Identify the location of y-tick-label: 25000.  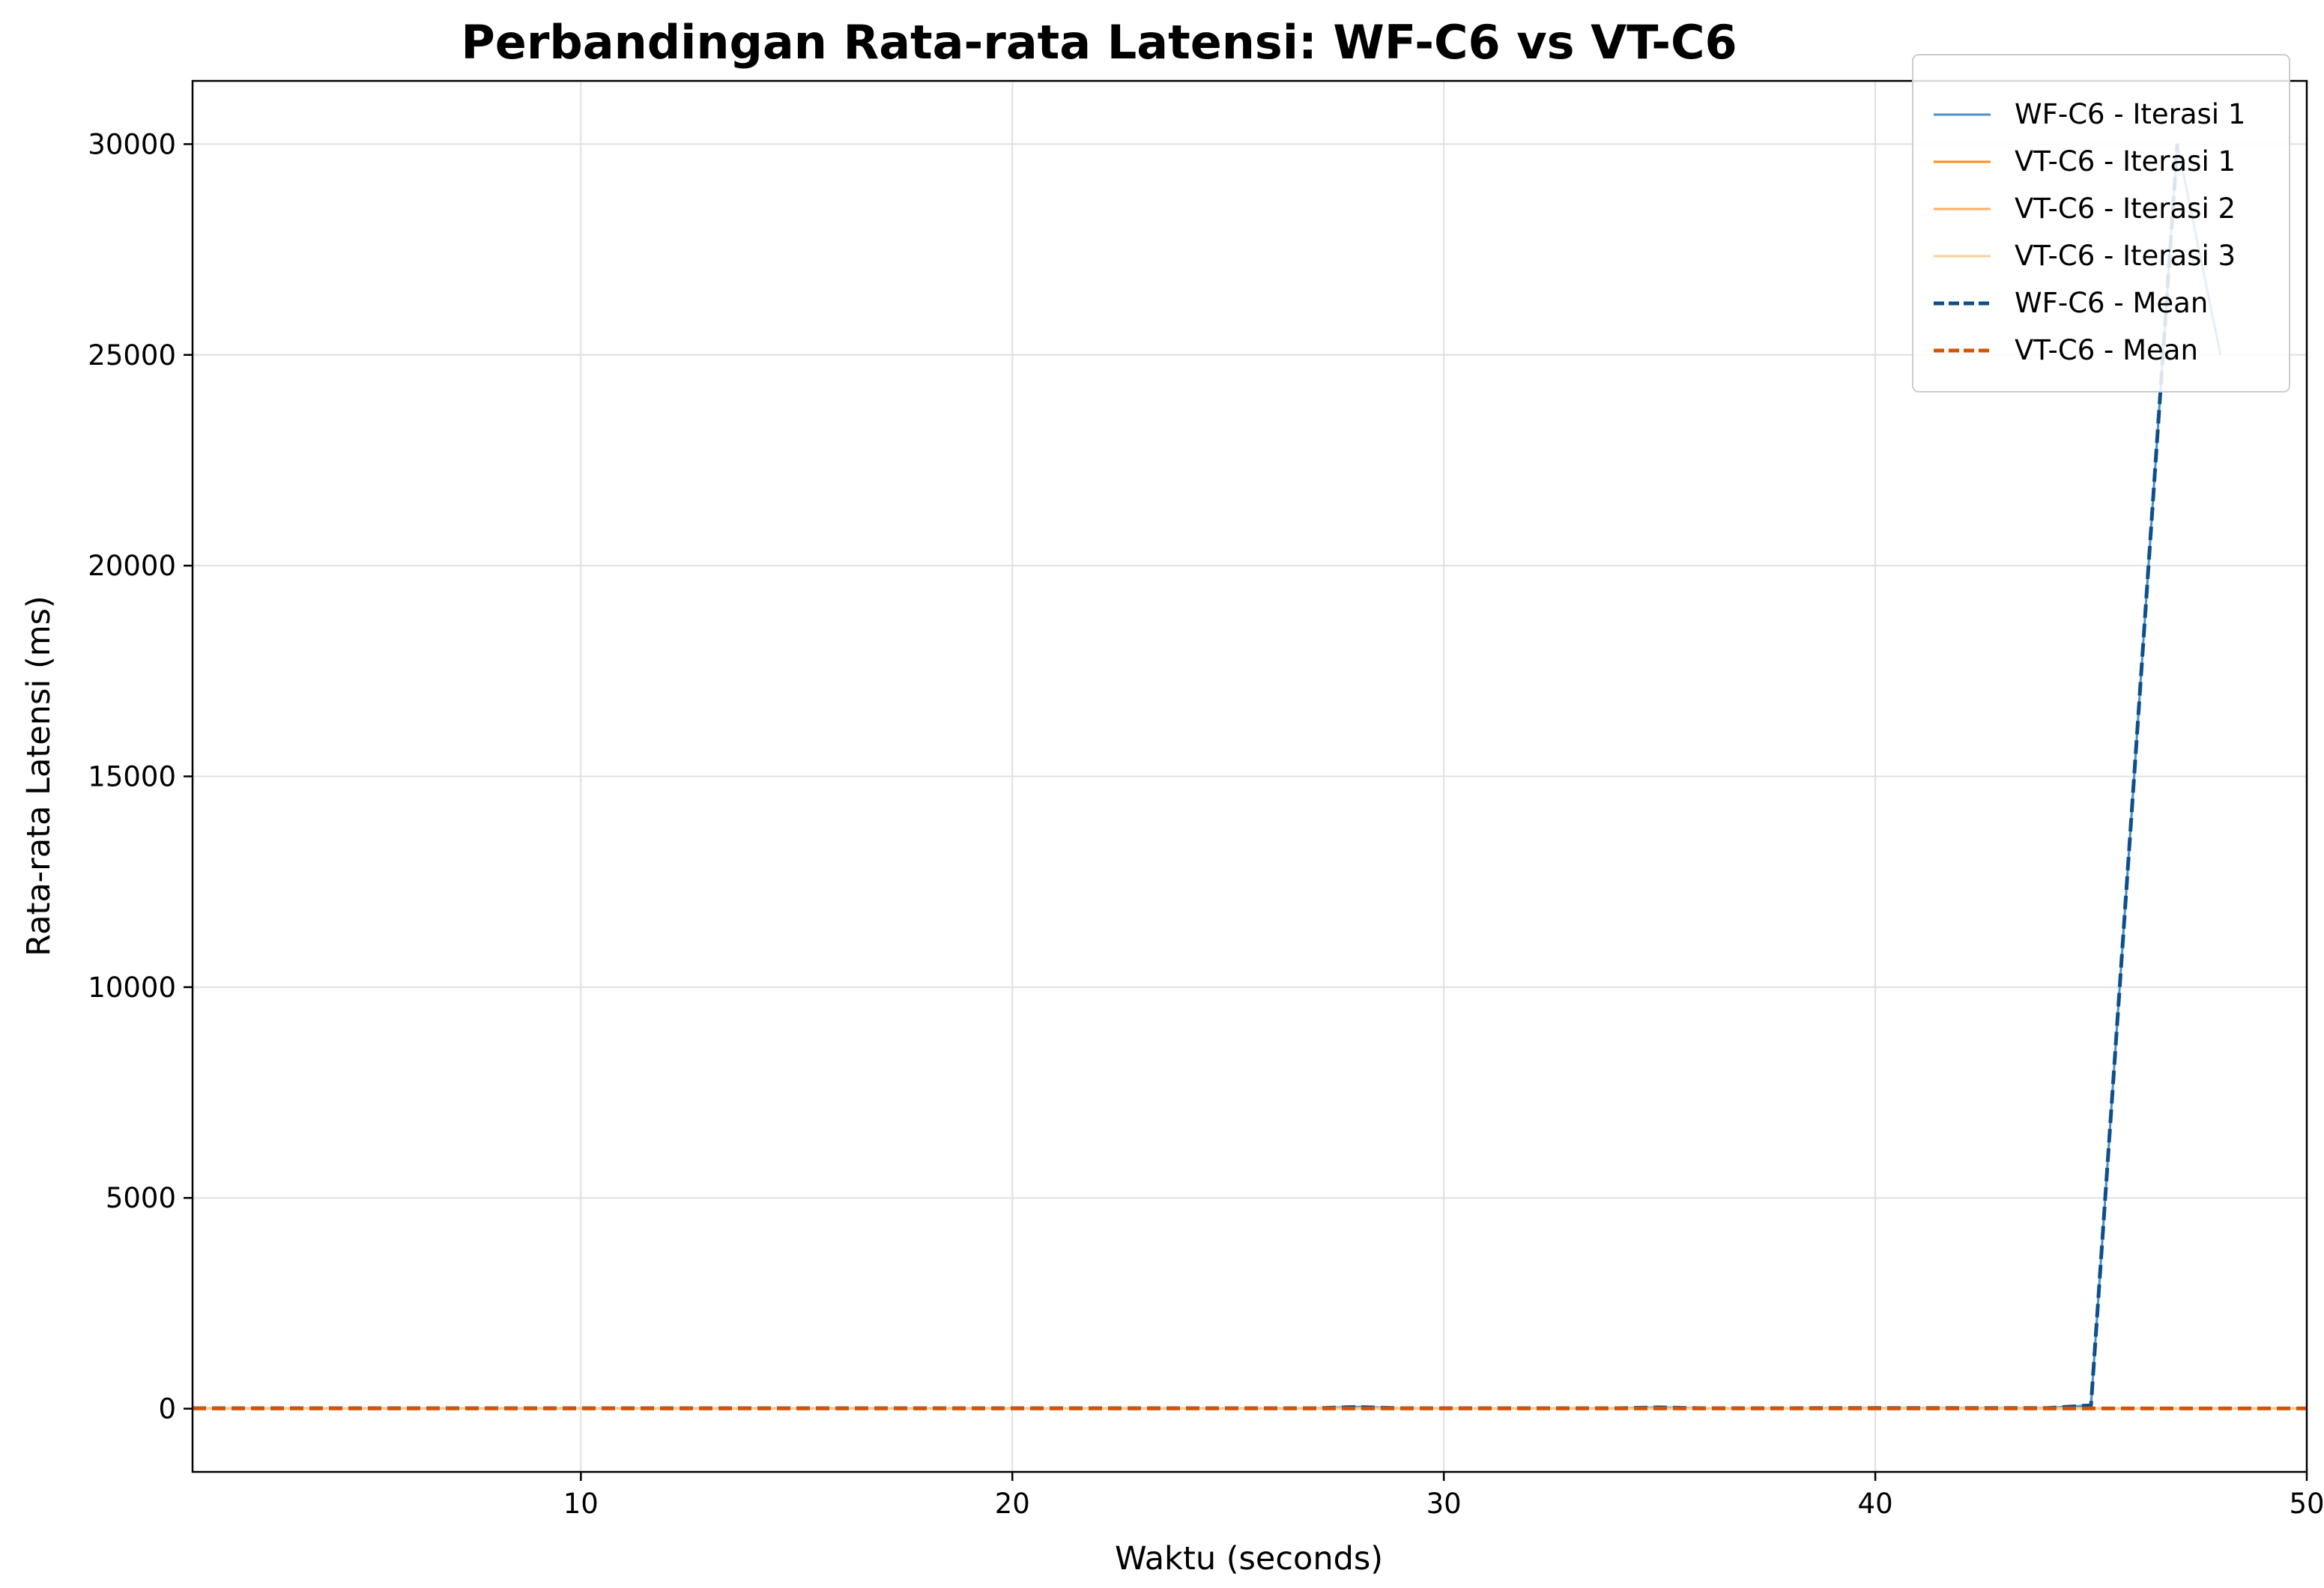
(132, 355).